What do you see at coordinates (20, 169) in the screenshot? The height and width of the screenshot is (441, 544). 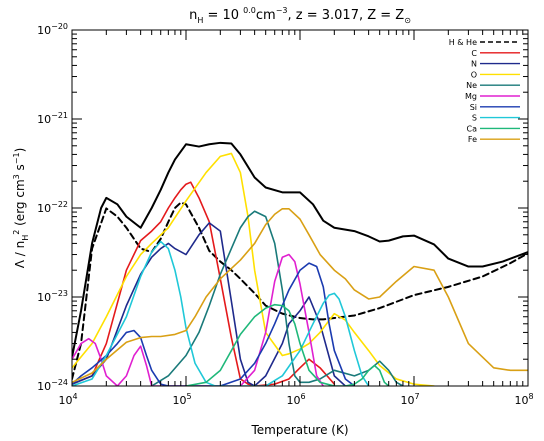 I see `ylabel-part: s` at bounding box center [20, 169].